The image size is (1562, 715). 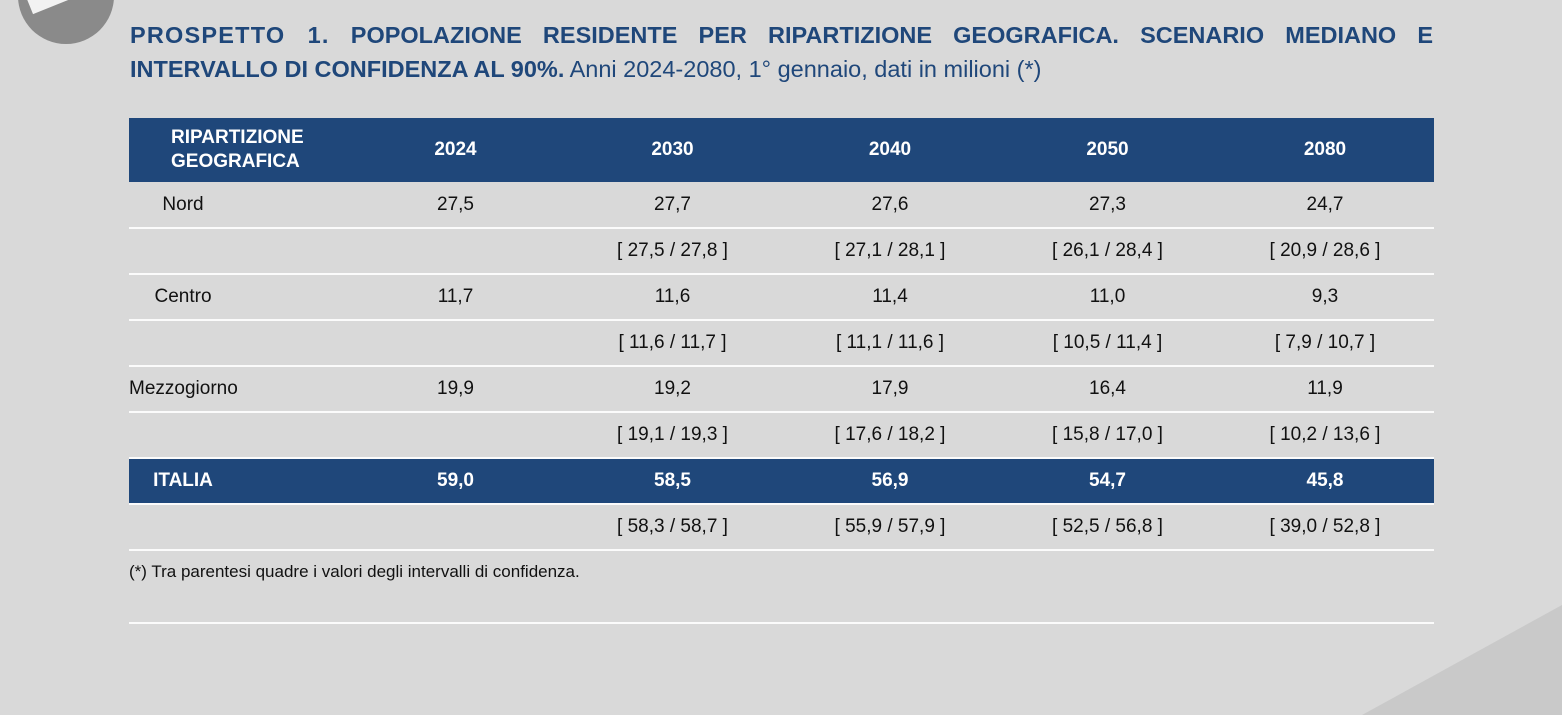 I want to click on corner-decoration, so click(x=66, y=22).